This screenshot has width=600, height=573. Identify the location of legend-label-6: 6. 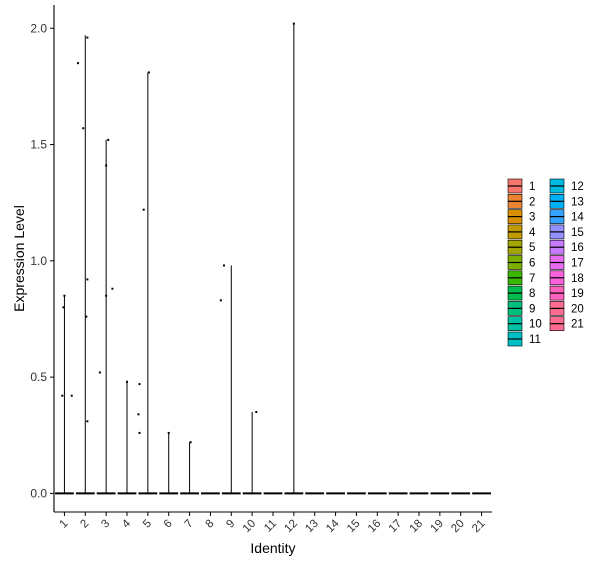
(532, 264).